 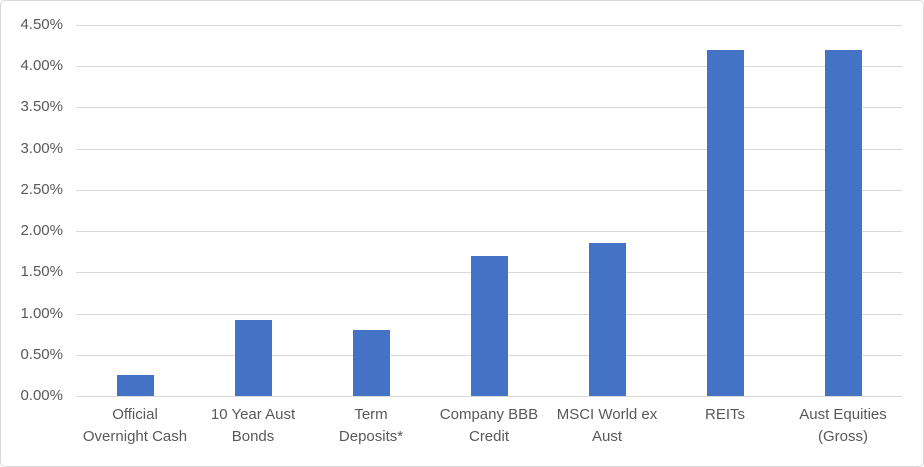 I want to click on y-tick-label: 1.00%, so click(x=41, y=313).